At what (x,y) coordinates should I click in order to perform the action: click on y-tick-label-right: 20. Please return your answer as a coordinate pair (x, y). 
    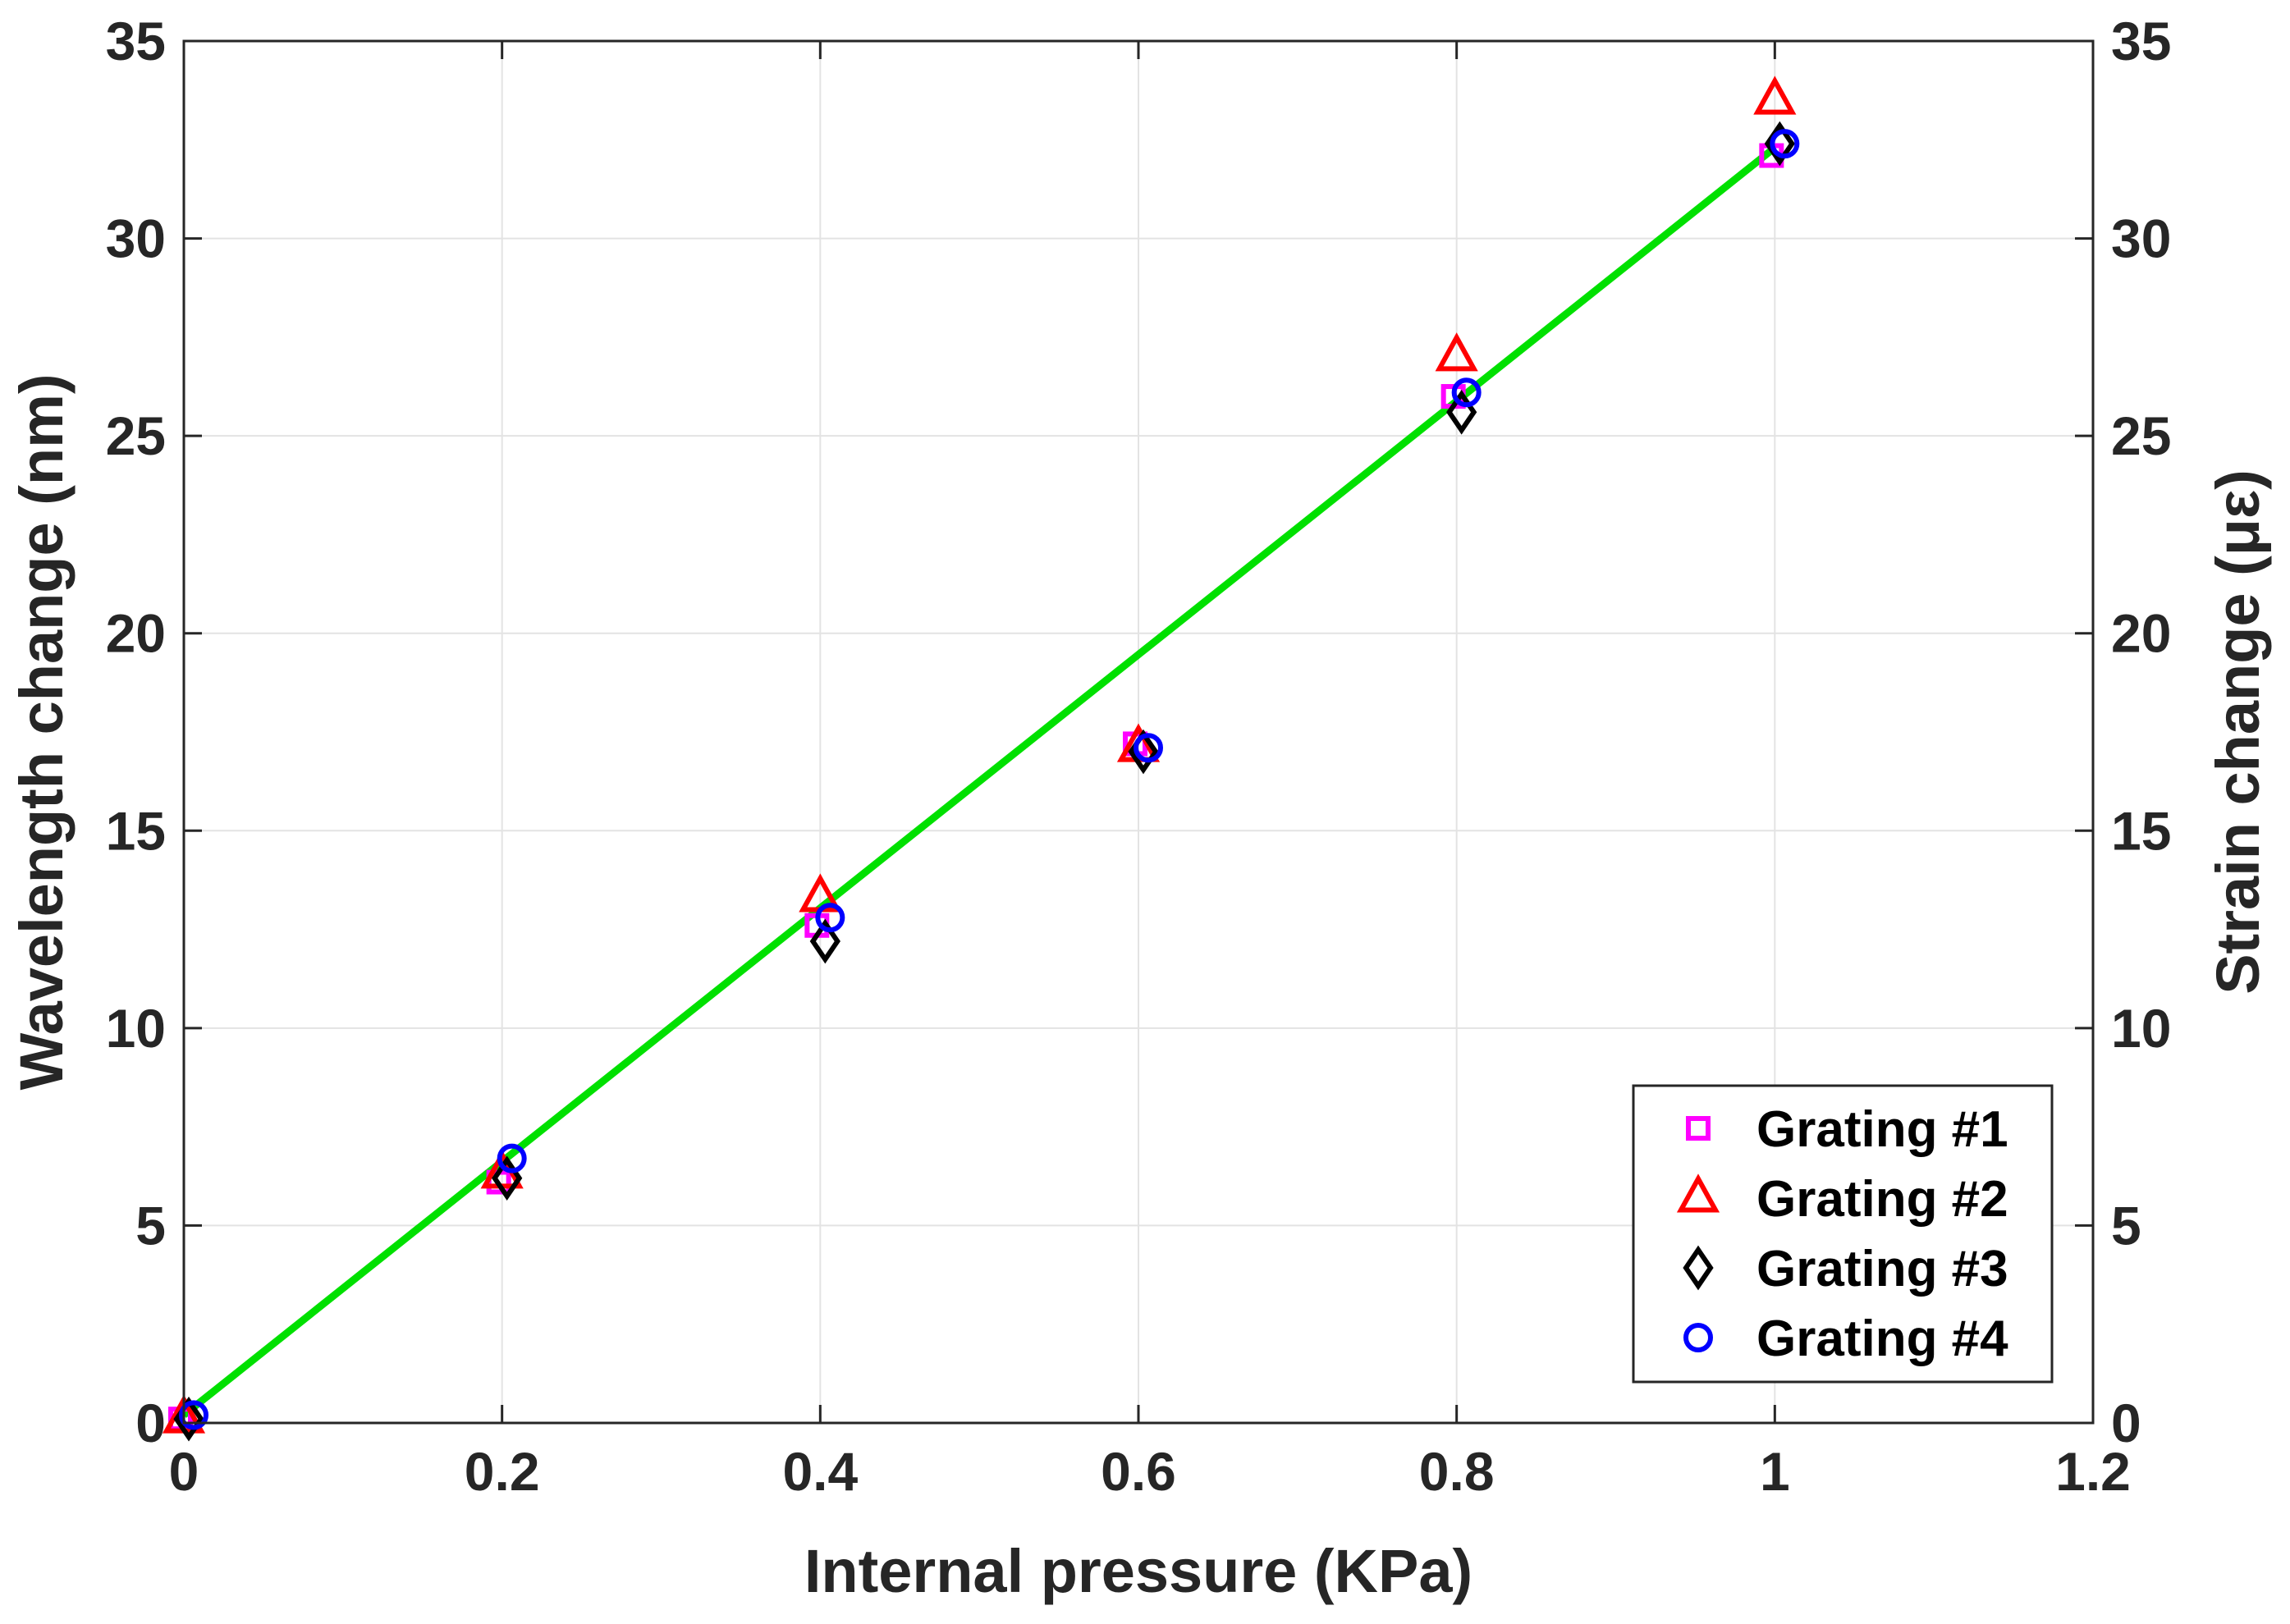
    Looking at the image, I should click on (2141, 633).